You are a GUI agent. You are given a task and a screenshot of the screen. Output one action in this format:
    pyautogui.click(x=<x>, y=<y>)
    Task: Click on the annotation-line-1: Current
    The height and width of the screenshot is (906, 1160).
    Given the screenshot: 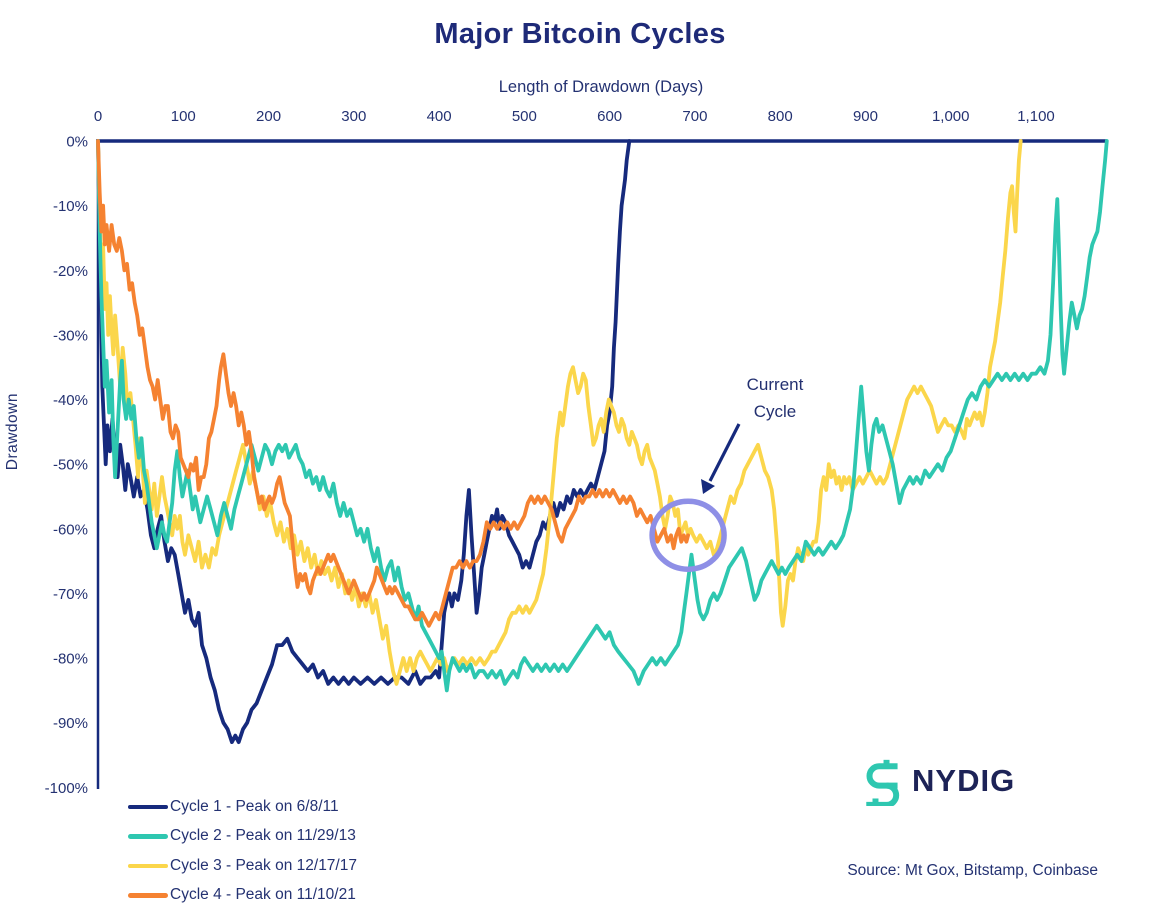 What is the action you would take?
    pyautogui.click(x=775, y=384)
    